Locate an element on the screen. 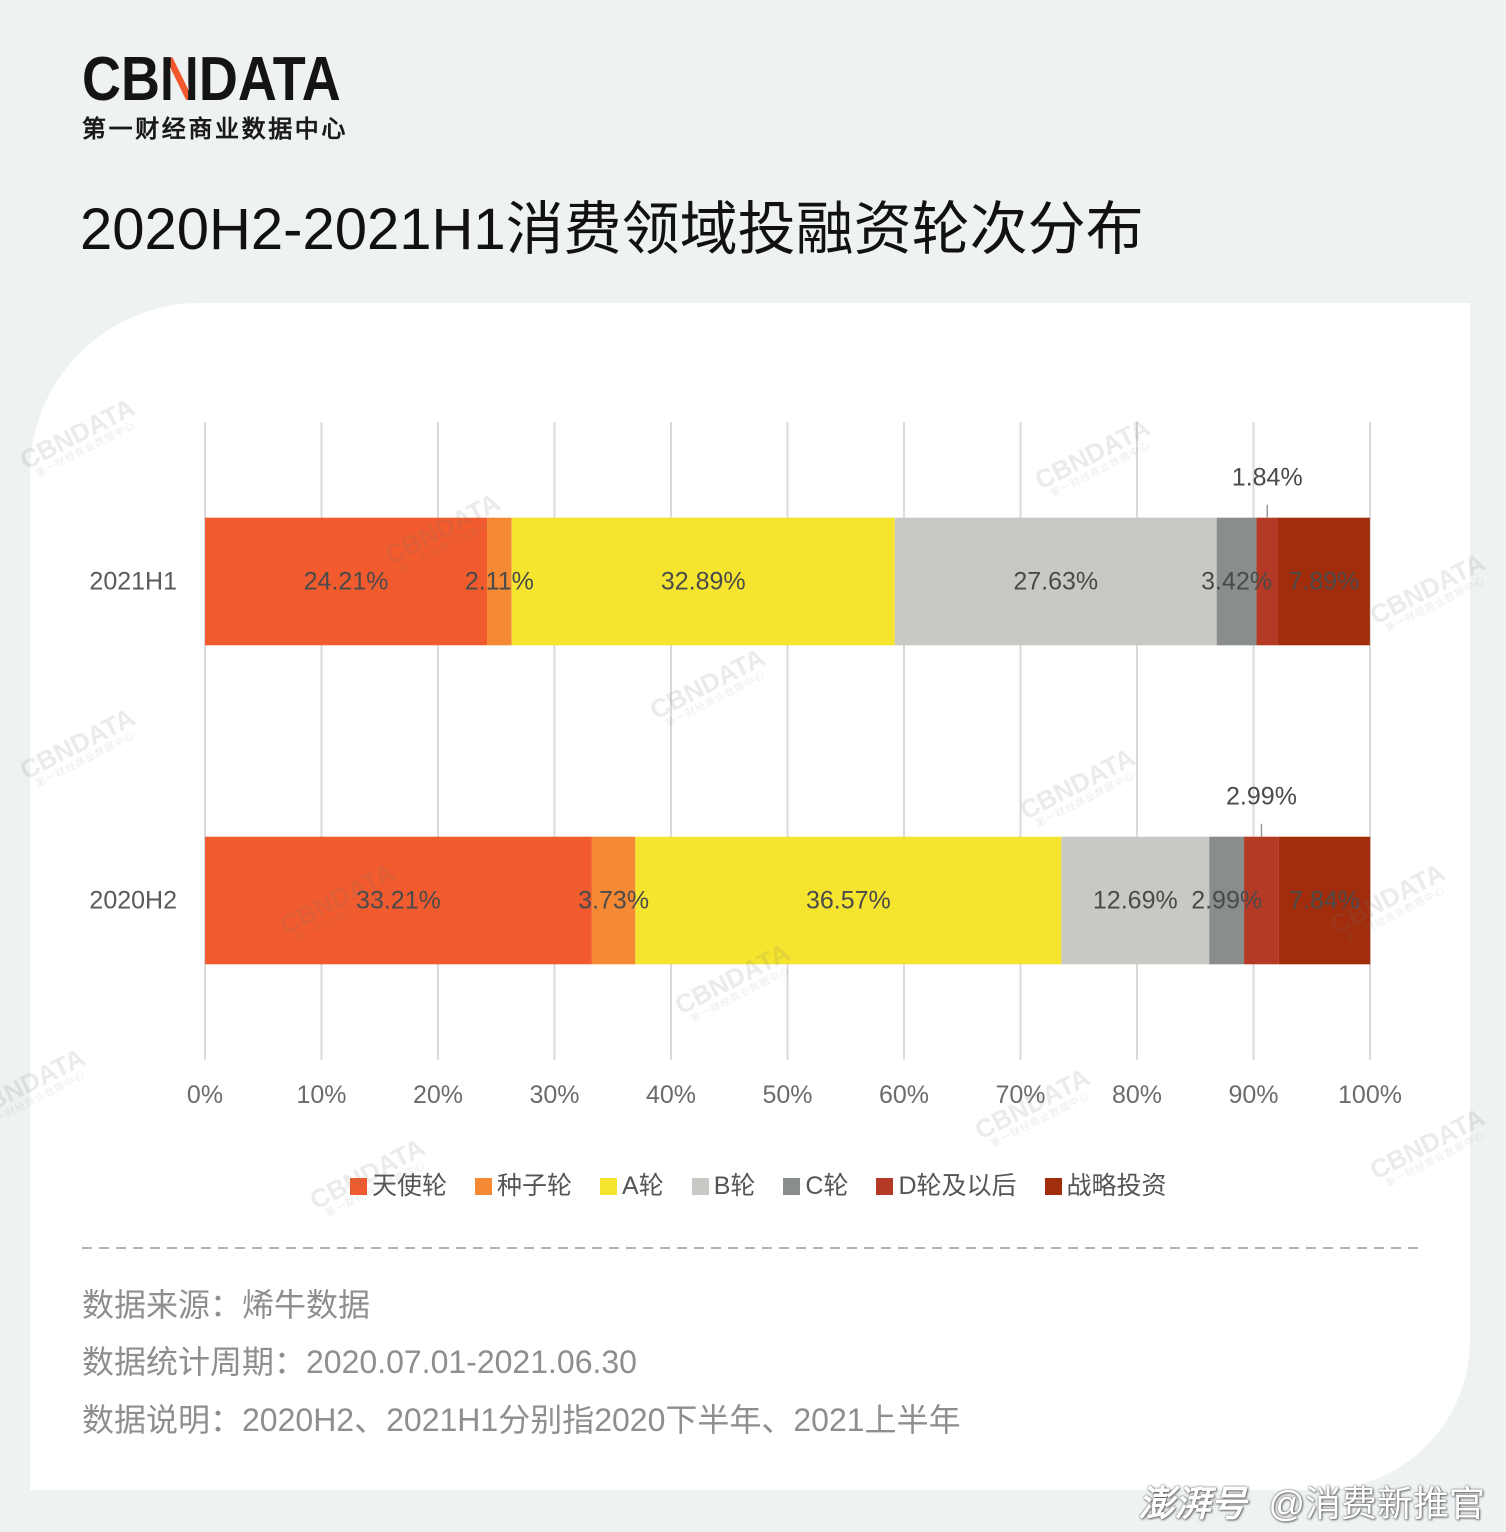 This screenshot has width=1506, height=1532. data-label: 1.84% is located at coordinates (1267, 478).